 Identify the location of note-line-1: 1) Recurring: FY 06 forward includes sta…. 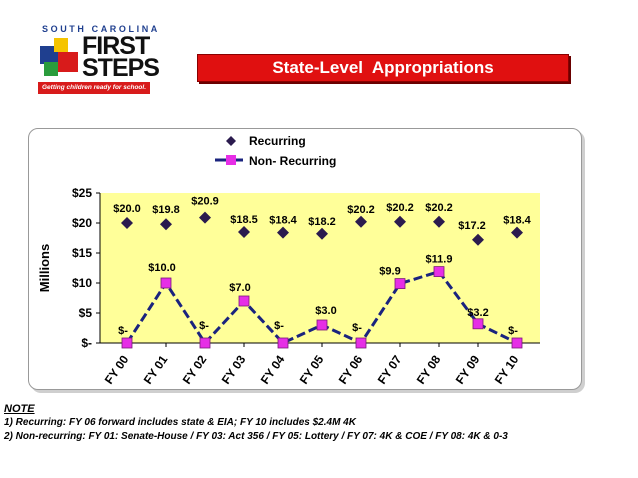
(180, 422).